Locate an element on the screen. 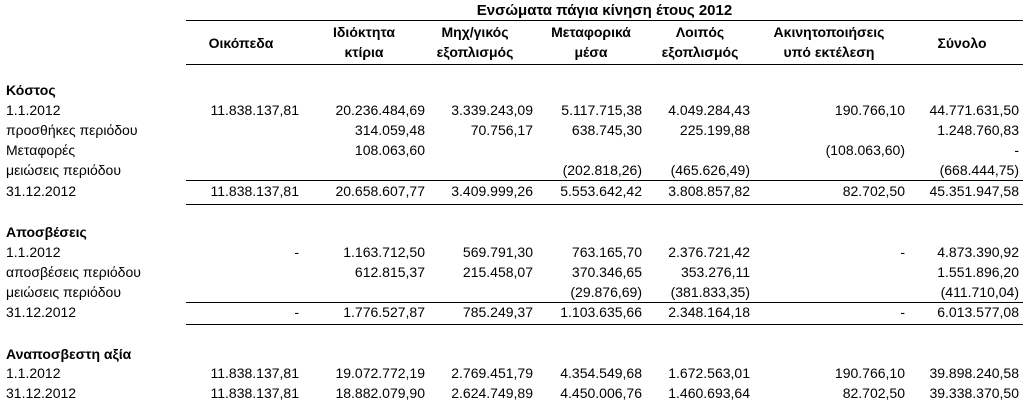 The width and height of the screenshot is (1023, 405). cell-under-construction: (108.063,60) is located at coordinates (865, 150).